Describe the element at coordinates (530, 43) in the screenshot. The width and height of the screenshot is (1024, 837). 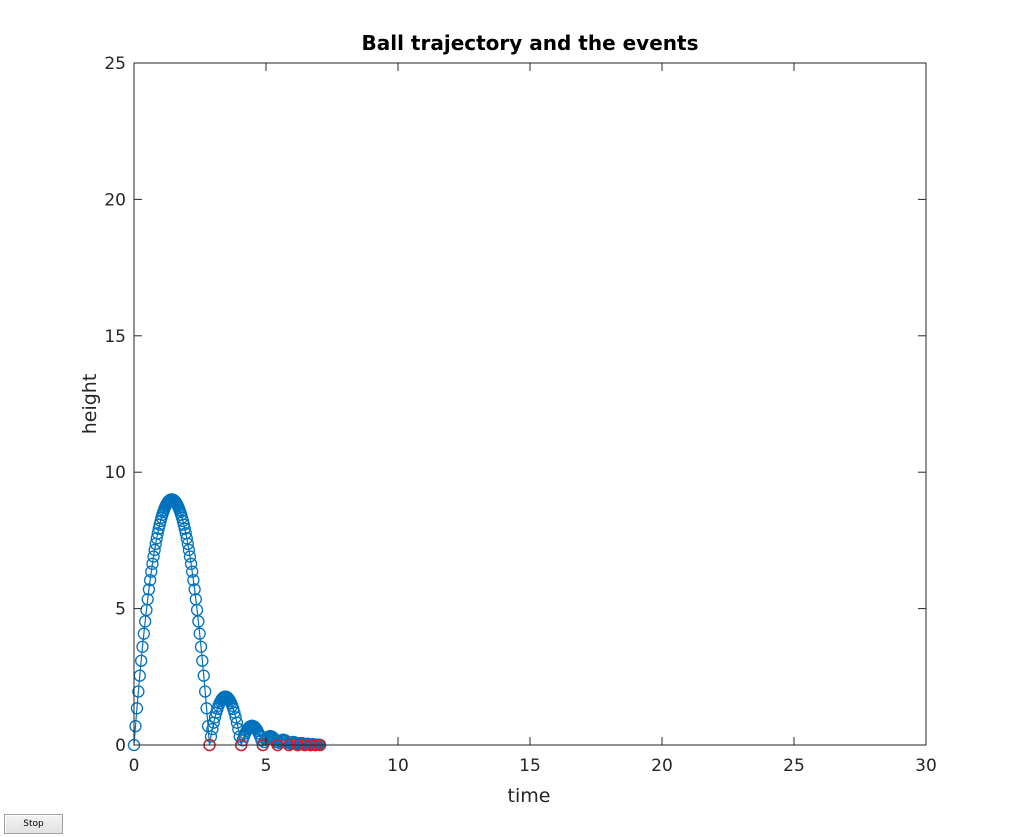
I see `chart-title: Ball trajectory and the events` at that location.